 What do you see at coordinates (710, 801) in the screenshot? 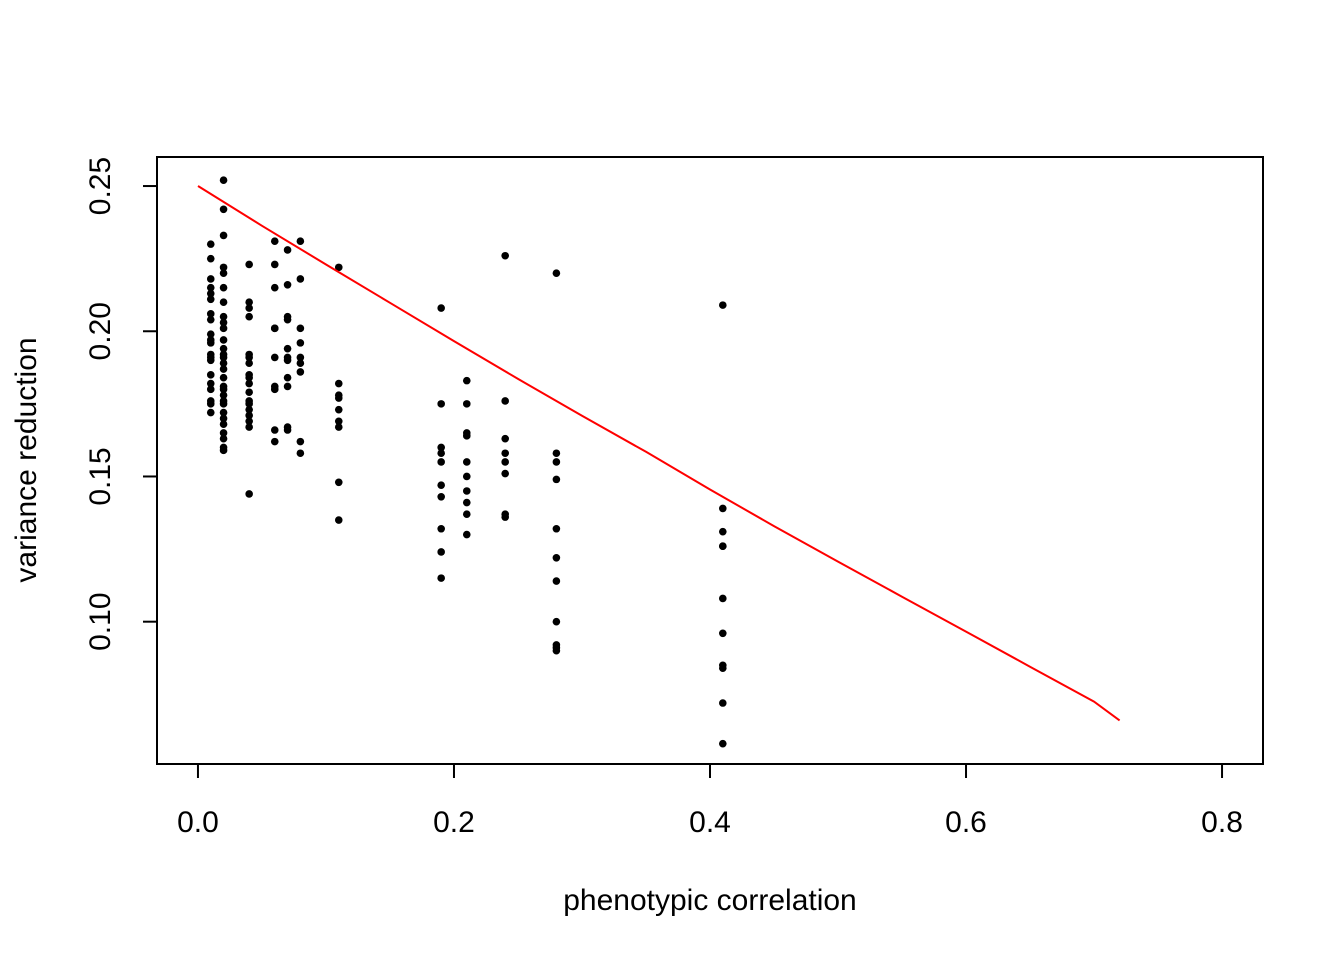
I see `x-axis: 0.0 0.2 0.4 0.6 0.8` at bounding box center [710, 801].